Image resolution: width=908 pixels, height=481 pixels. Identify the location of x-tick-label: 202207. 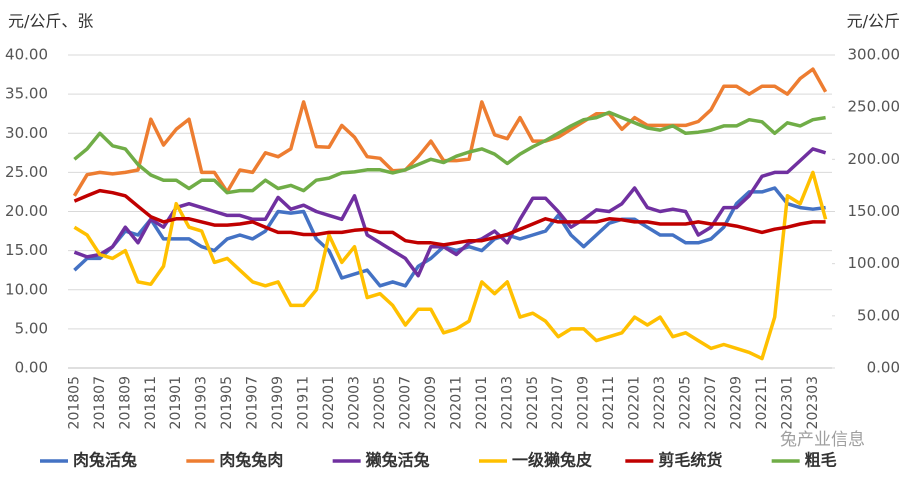
(711, 402).